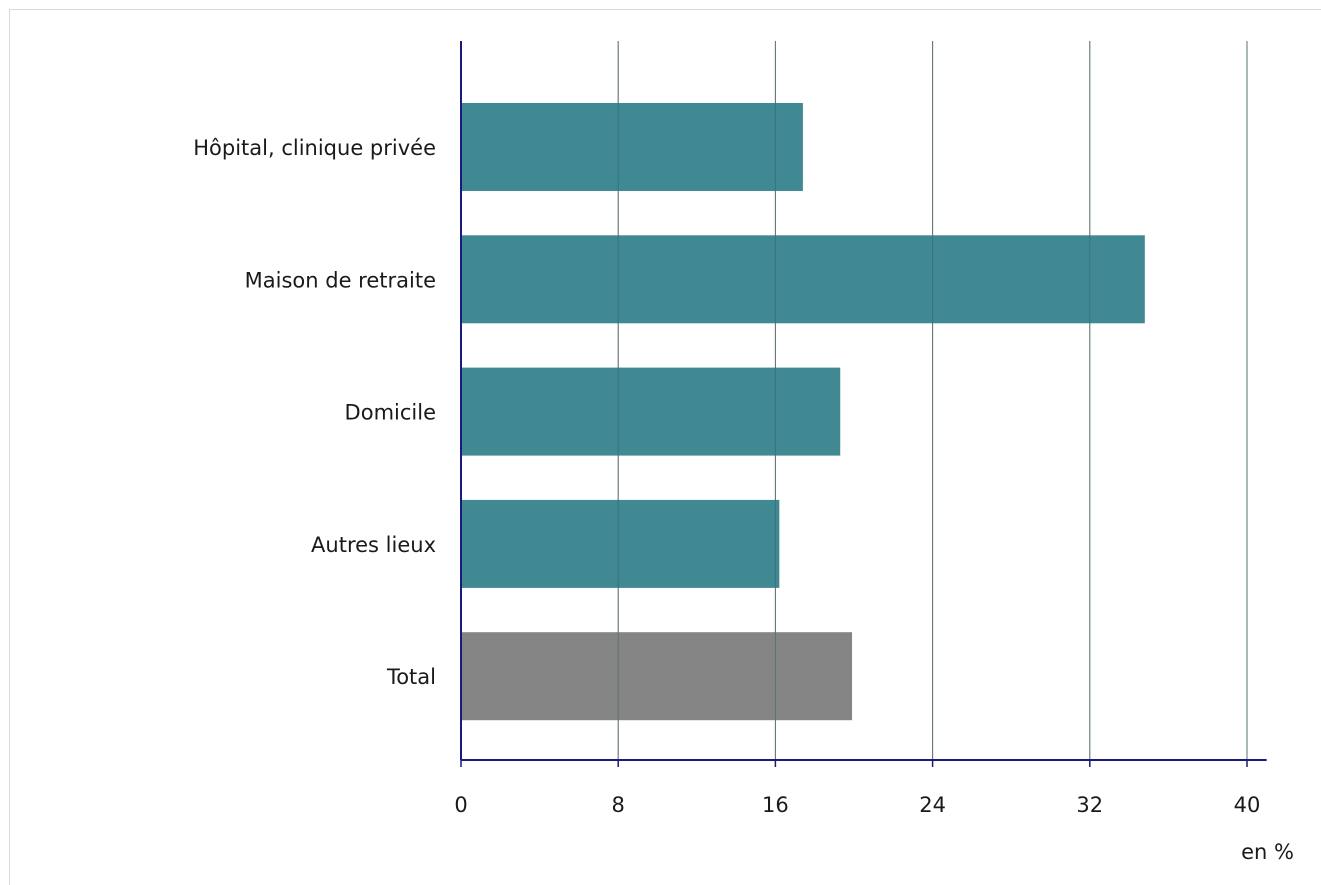  What do you see at coordinates (618, 805) in the screenshot?
I see `x-tick-label-8: 8` at bounding box center [618, 805].